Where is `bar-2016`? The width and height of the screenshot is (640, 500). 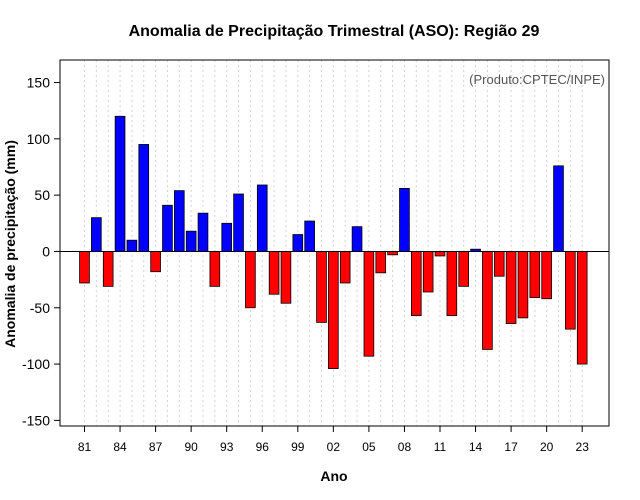 bar-2016 is located at coordinates (499, 264).